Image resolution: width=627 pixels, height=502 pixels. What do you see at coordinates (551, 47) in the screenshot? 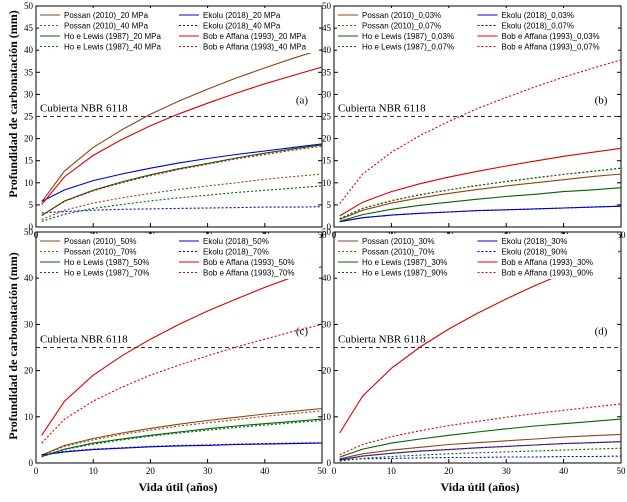
I see `legend-label: Bob e Affana (1993)_0,07%` at bounding box center [551, 47].